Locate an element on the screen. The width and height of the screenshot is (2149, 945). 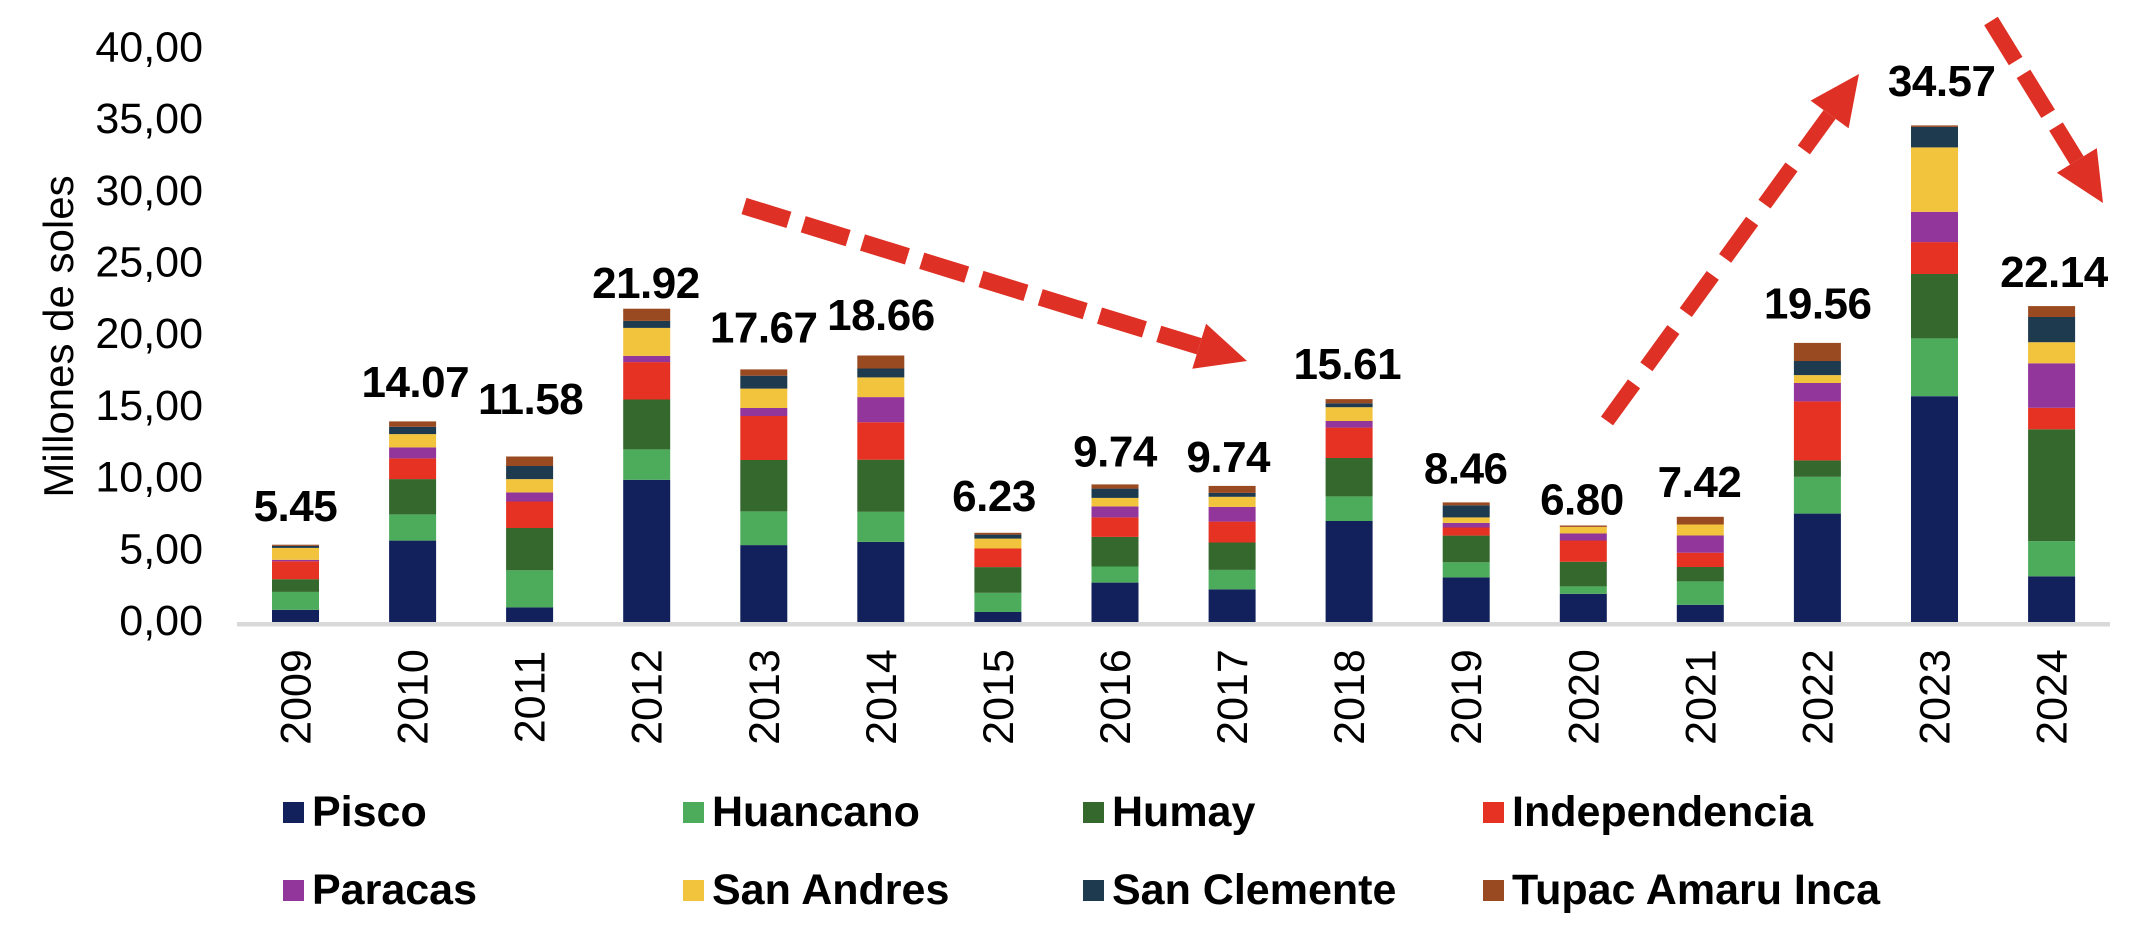
svg-text: 2021 is located at coordinates (1701, 697).